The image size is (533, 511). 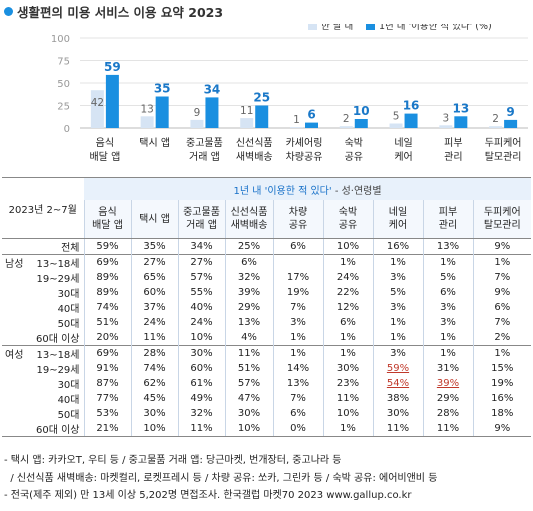 What do you see at coordinates (267, 429) in the screenshot?
I see `table-row: 60대 이상 21% 10% 11% 10% 0% 1% 11% 11% 9%` at bounding box center [267, 429].